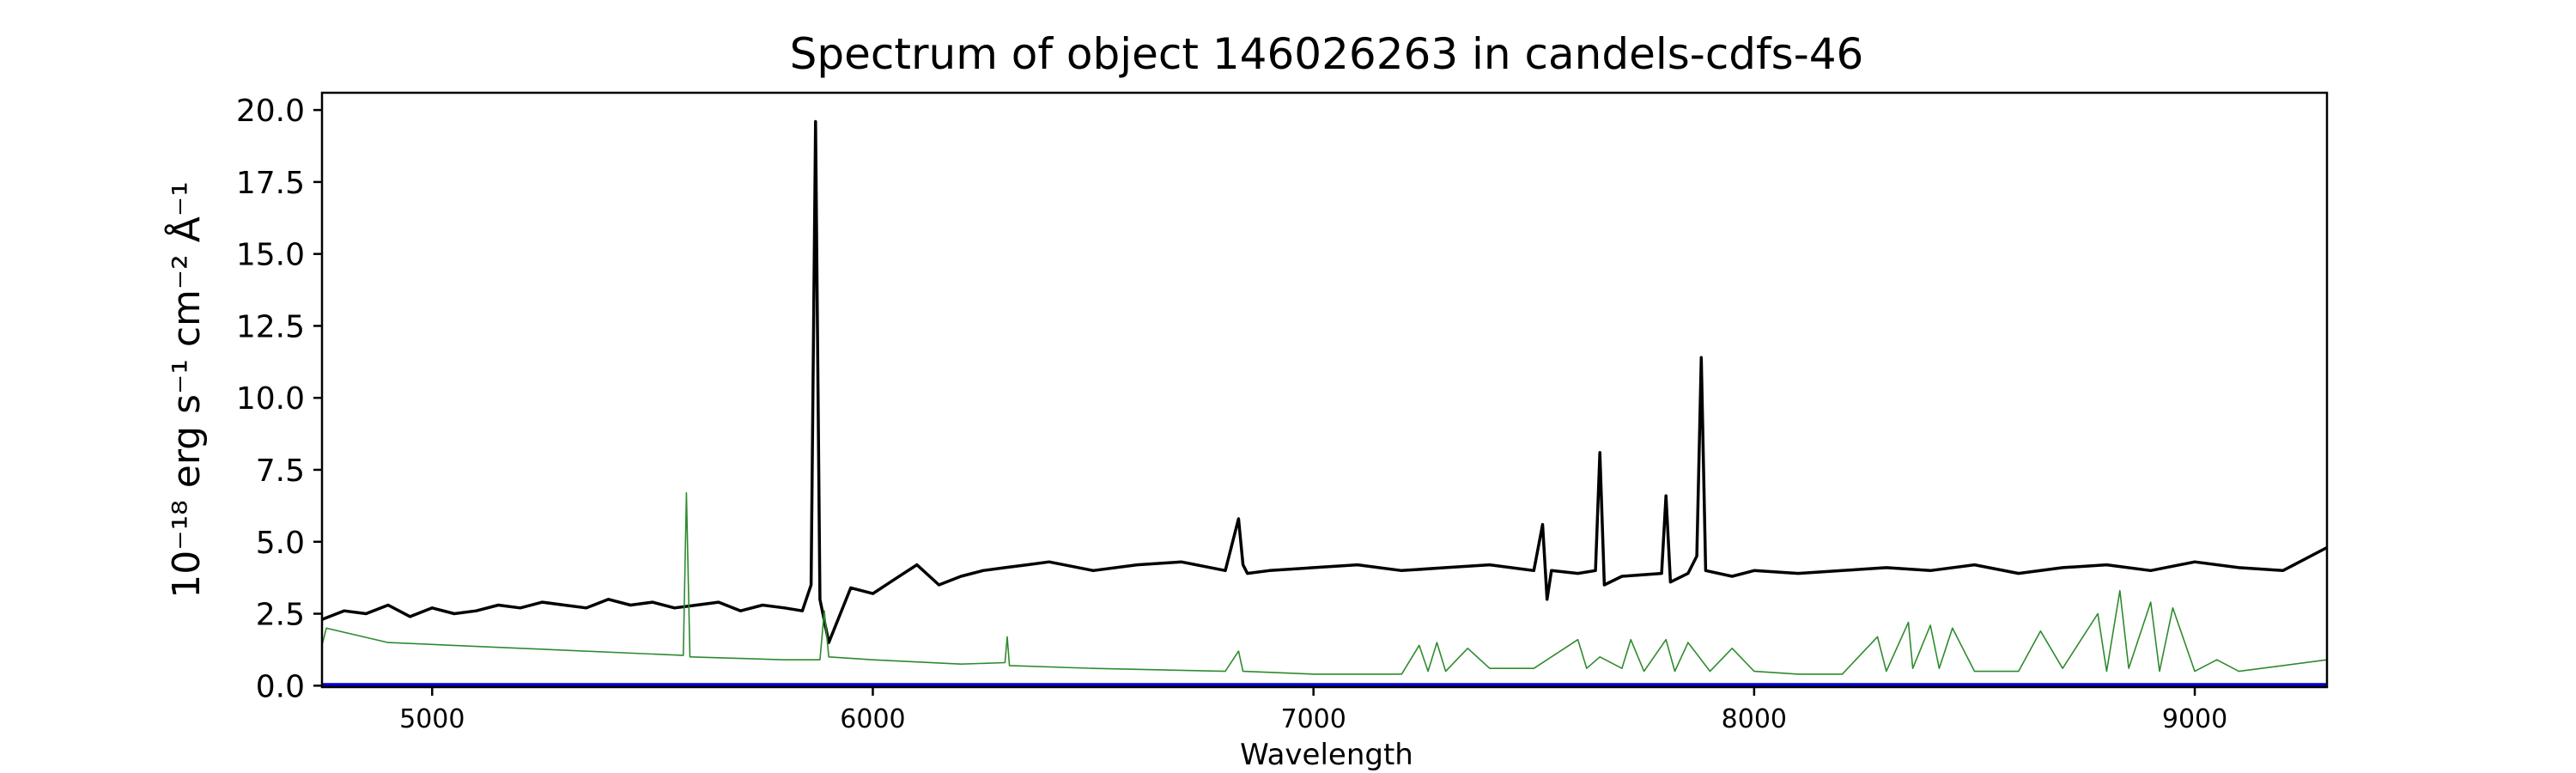 The width and height of the screenshot is (2576, 773). I want to click on x-tick-label: 7000, so click(1313, 719).